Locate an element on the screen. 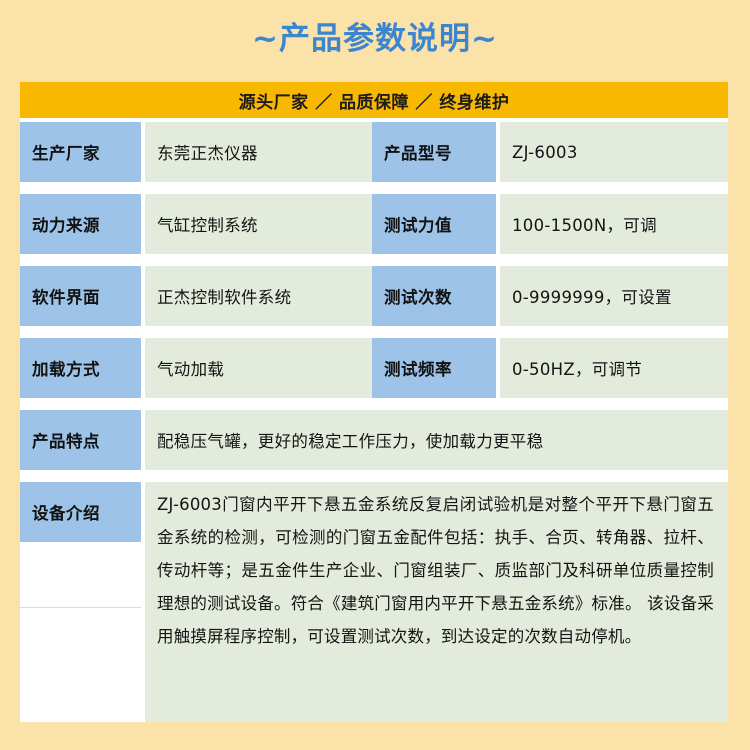 The height and width of the screenshot is (750, 750). row-label-software: 软件界面 is located at coordinates (80, 296).